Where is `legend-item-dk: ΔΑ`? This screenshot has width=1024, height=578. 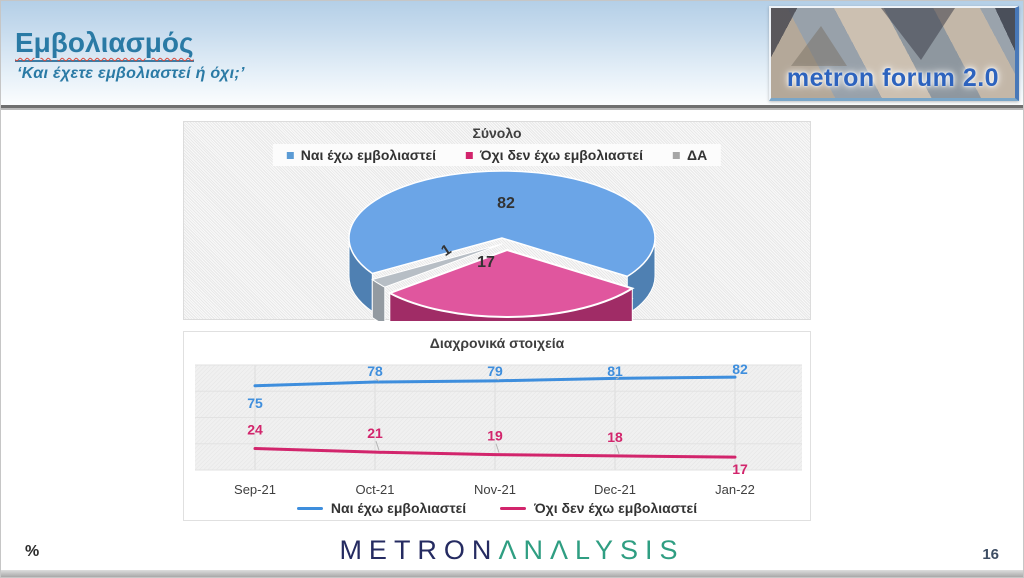
legend-item-dk: ΔΑ is located at coordinates (690, 155).